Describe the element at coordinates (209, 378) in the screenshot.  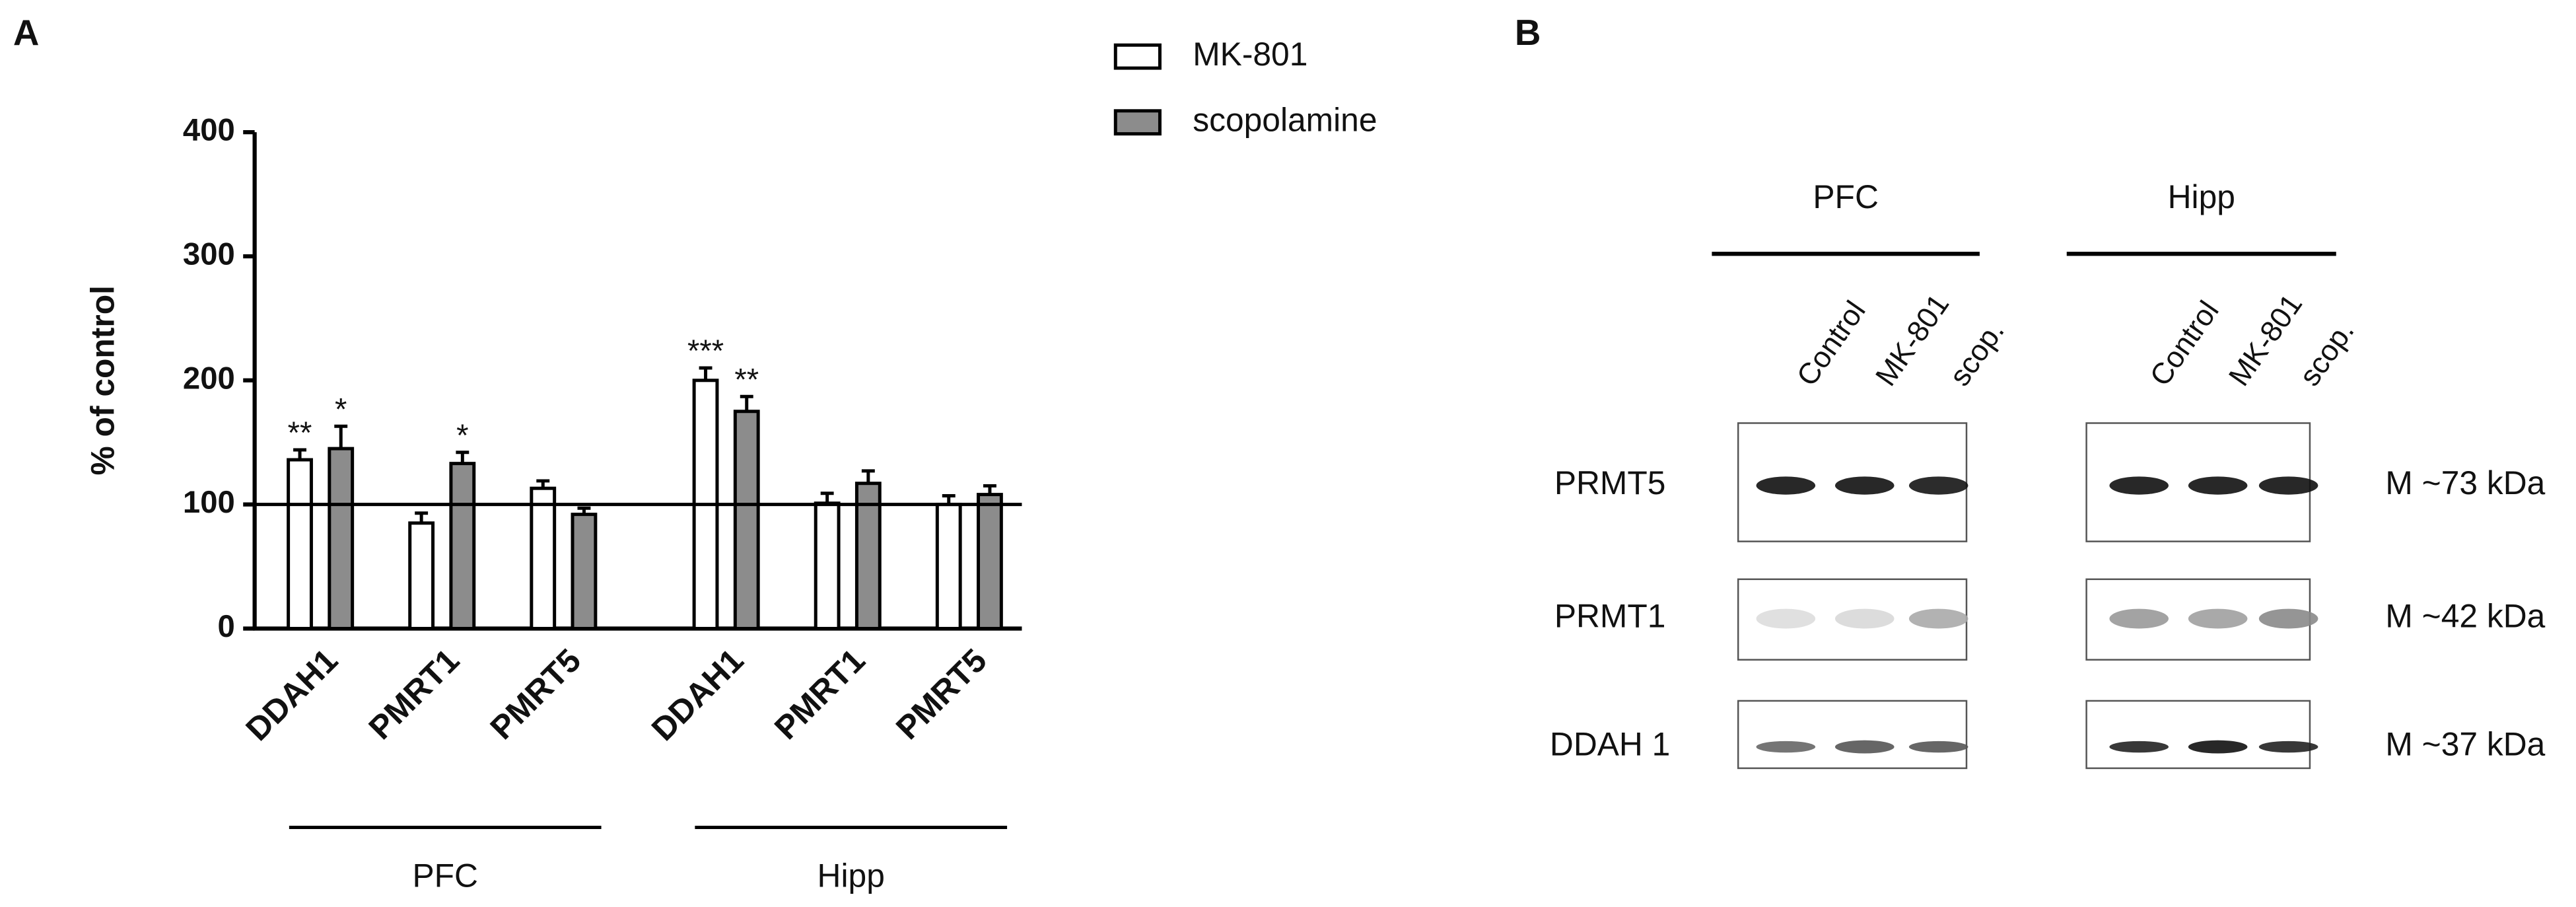
I see `y-tick-label: 200` at that location.